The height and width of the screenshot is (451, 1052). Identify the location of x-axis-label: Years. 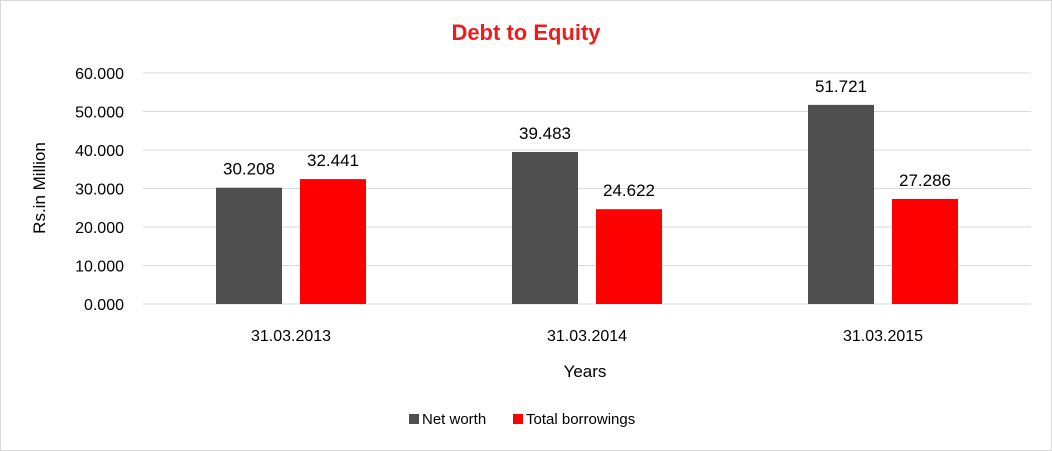
(585, 371).